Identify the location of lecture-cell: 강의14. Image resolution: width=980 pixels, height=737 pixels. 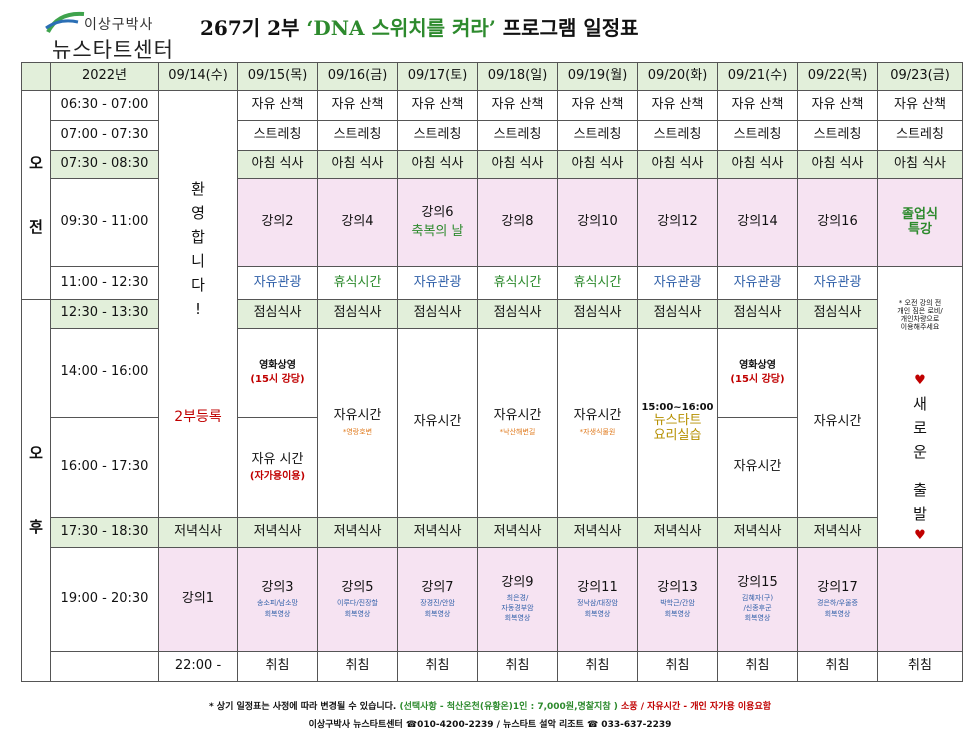
(757, 222).